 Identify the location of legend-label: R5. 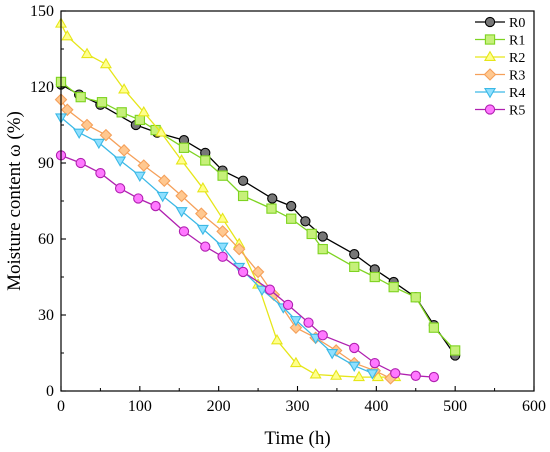
(517, 111).